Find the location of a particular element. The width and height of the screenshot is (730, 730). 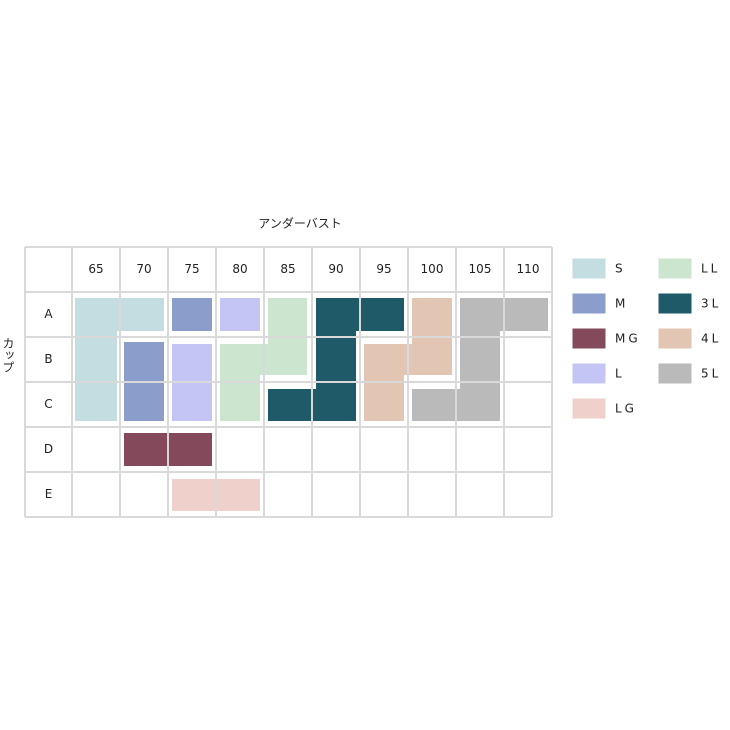

legend-label: LL is located at coordinates (710, 269).